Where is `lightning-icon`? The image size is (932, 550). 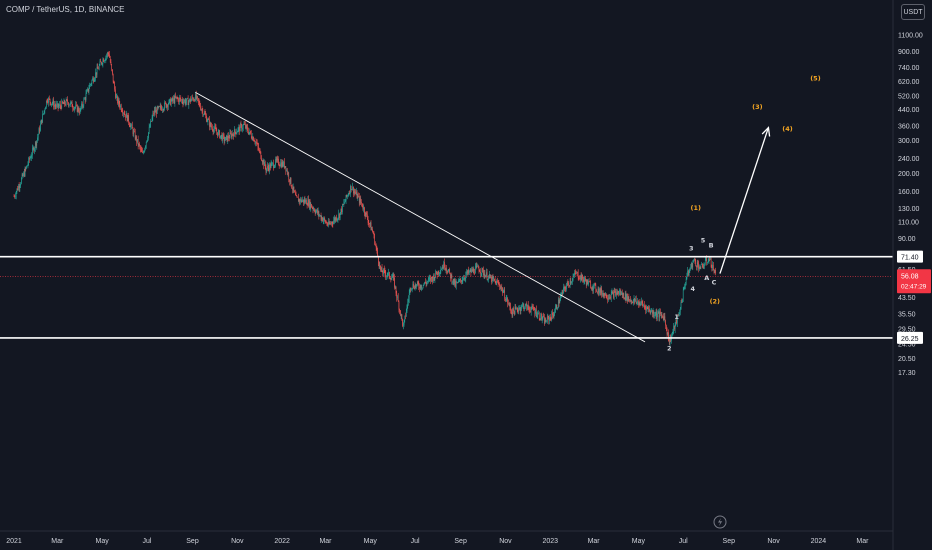
lightning-icon is located at coordinates (720, 522).